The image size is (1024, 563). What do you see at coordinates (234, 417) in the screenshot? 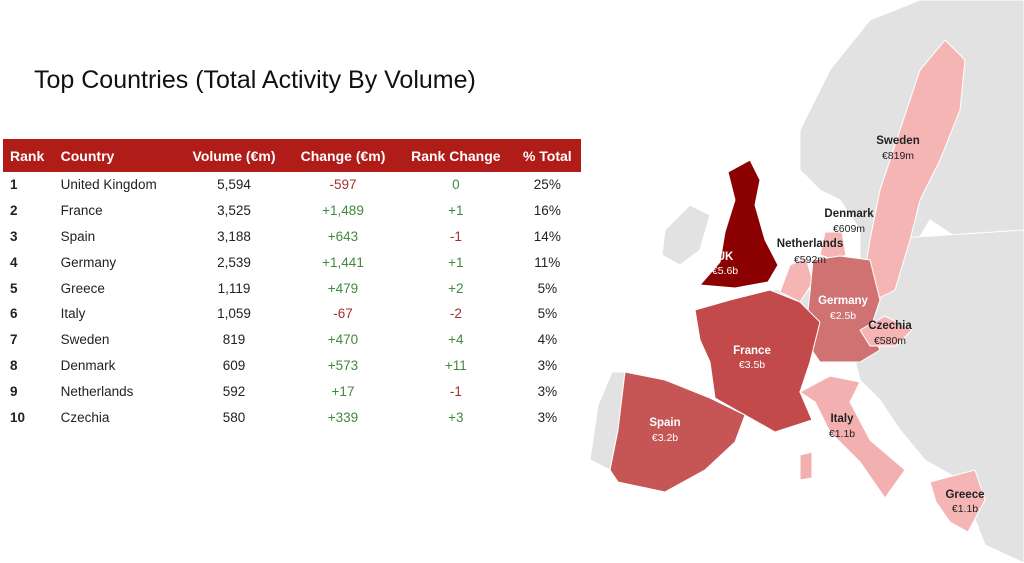
I see `cell-volume: 580` at bounding box center [234, 417].